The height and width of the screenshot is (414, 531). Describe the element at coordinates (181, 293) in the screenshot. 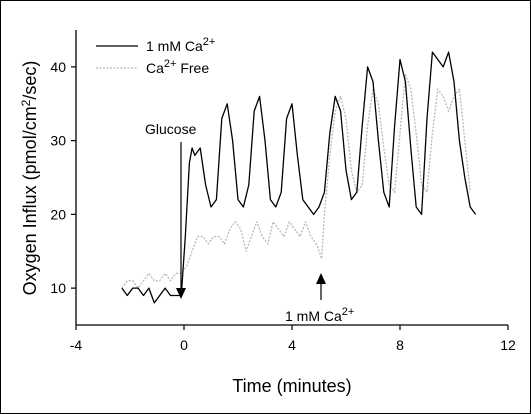

I see `annotation-glucose-arrowhead` at that location.